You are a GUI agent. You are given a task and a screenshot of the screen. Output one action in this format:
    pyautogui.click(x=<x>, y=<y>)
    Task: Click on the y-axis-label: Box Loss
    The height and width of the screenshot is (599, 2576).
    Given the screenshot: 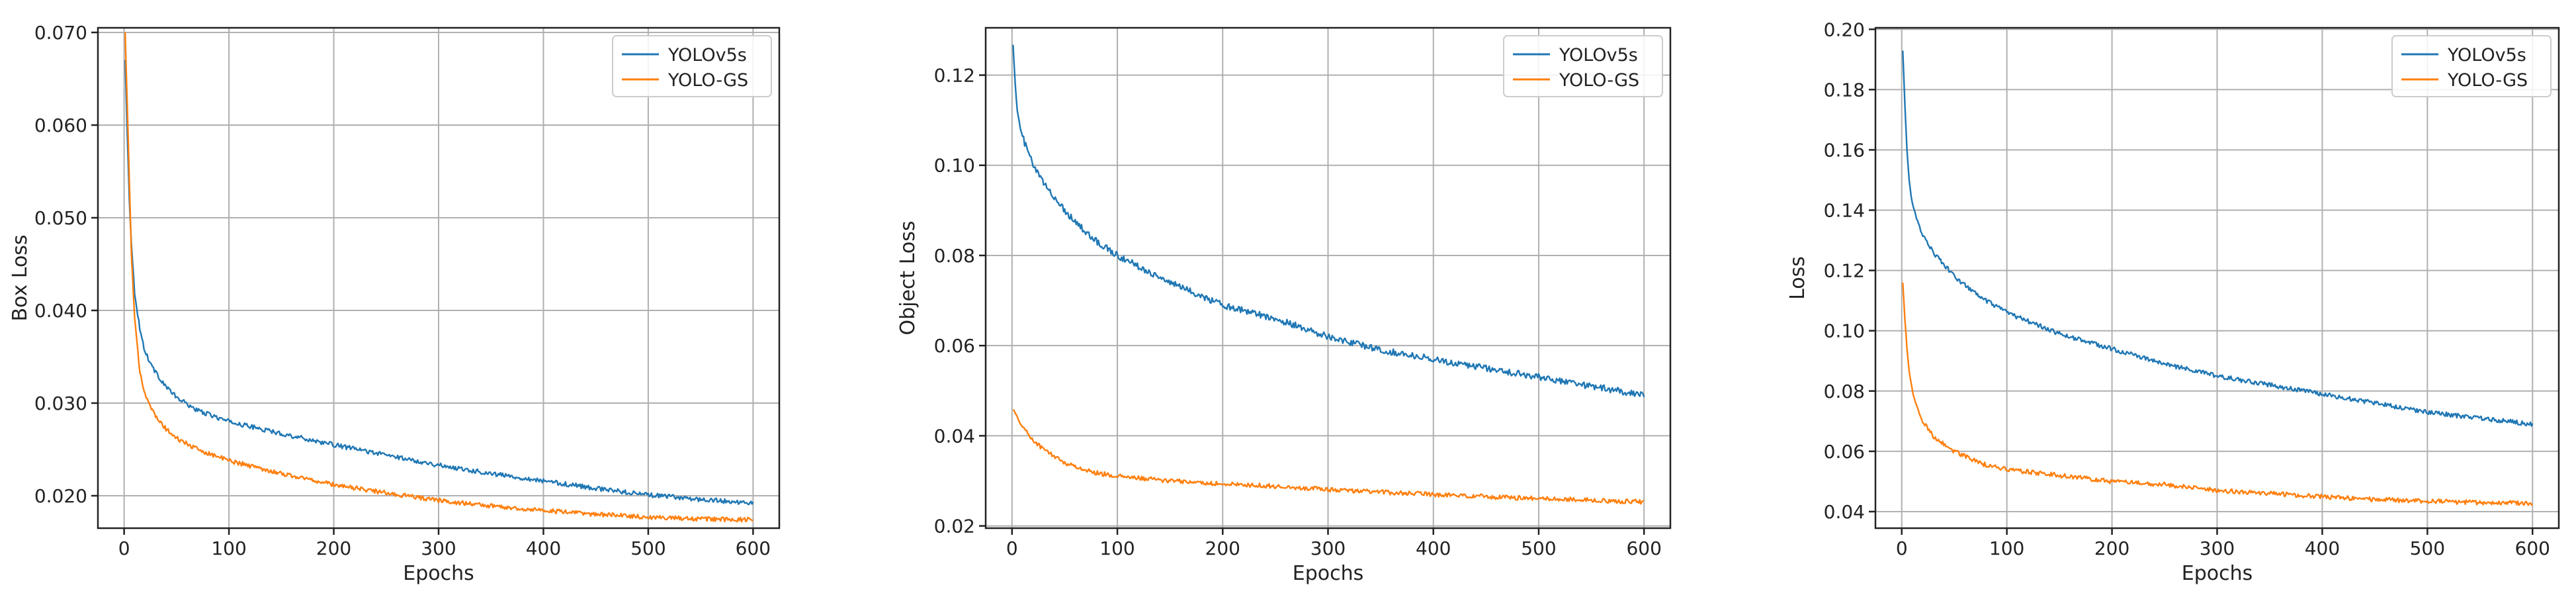 What is the action you would take?
    pyautogui.click(x=20, y=277)
    